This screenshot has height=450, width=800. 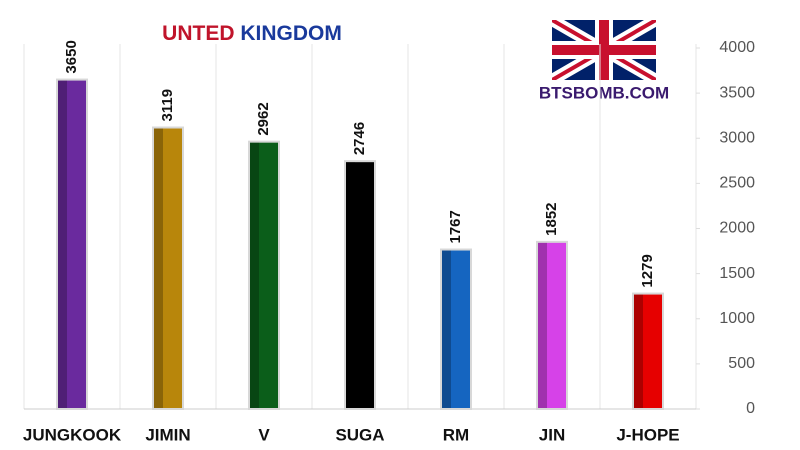 What do you see at coordinates (647, 270) in the screenshot?
I see `value-label: 1279` at bounding box center [647, 270].